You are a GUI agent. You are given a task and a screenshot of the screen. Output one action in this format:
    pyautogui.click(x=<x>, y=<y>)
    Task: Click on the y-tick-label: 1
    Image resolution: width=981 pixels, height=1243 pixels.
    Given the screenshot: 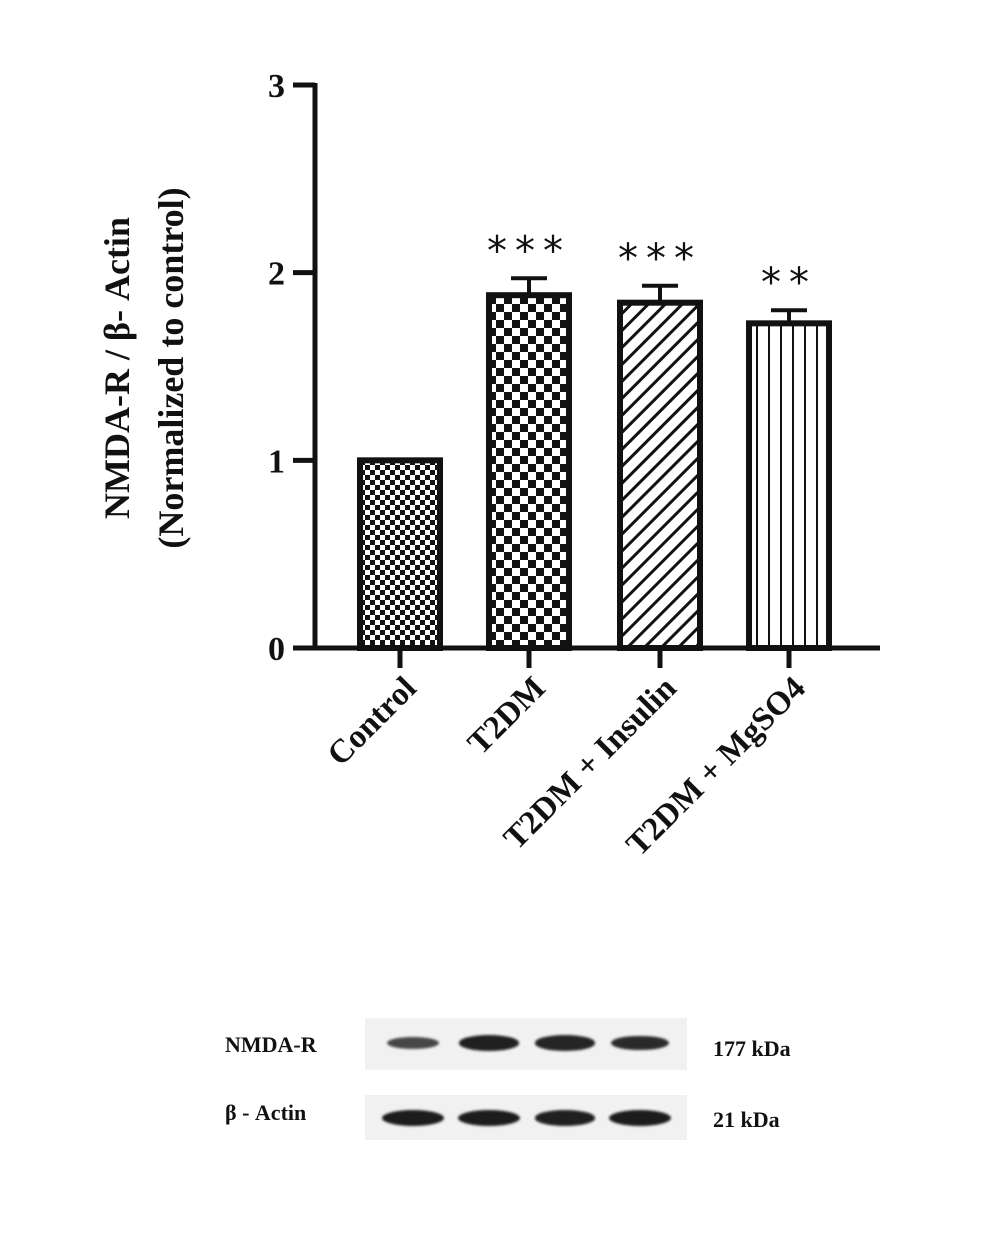 What is the action you would take?
    pyautogui.click(x=276, y=461)
    